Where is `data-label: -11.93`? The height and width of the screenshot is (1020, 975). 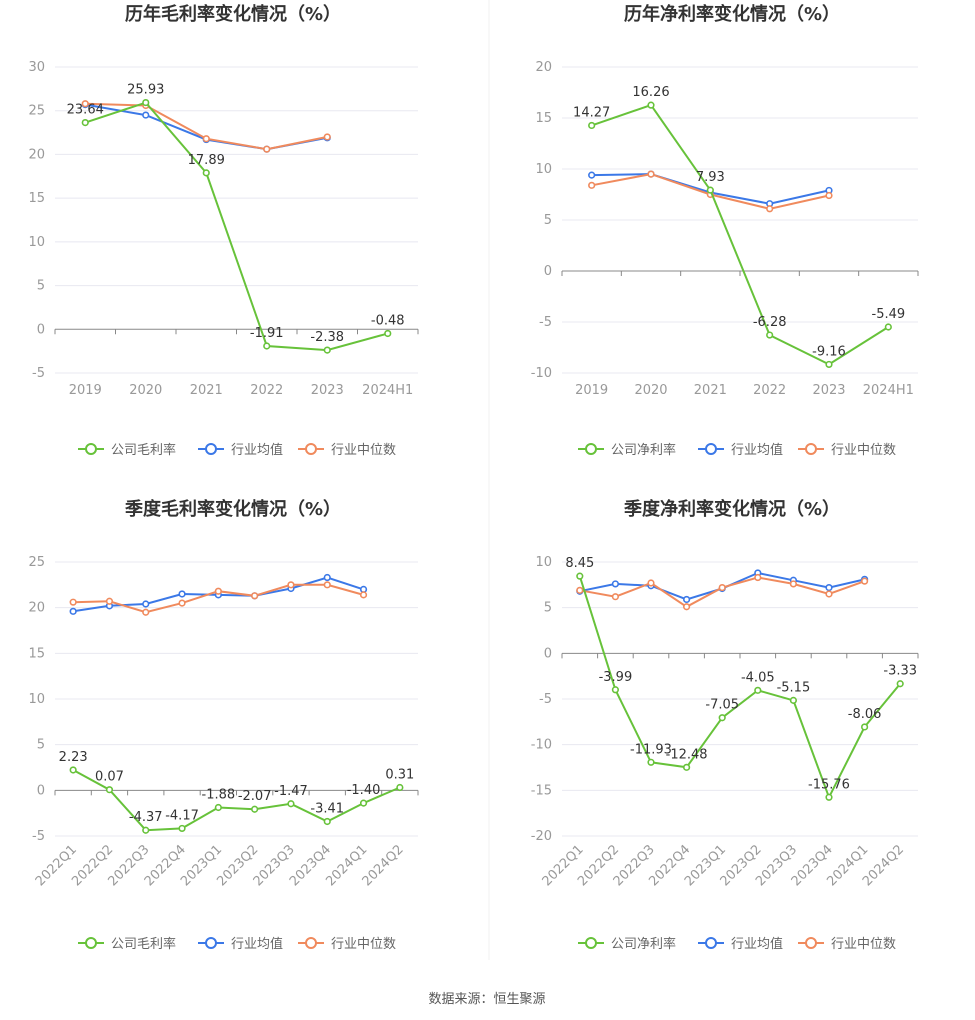
data-label: -11.93 is located at coordinates (651, 749).